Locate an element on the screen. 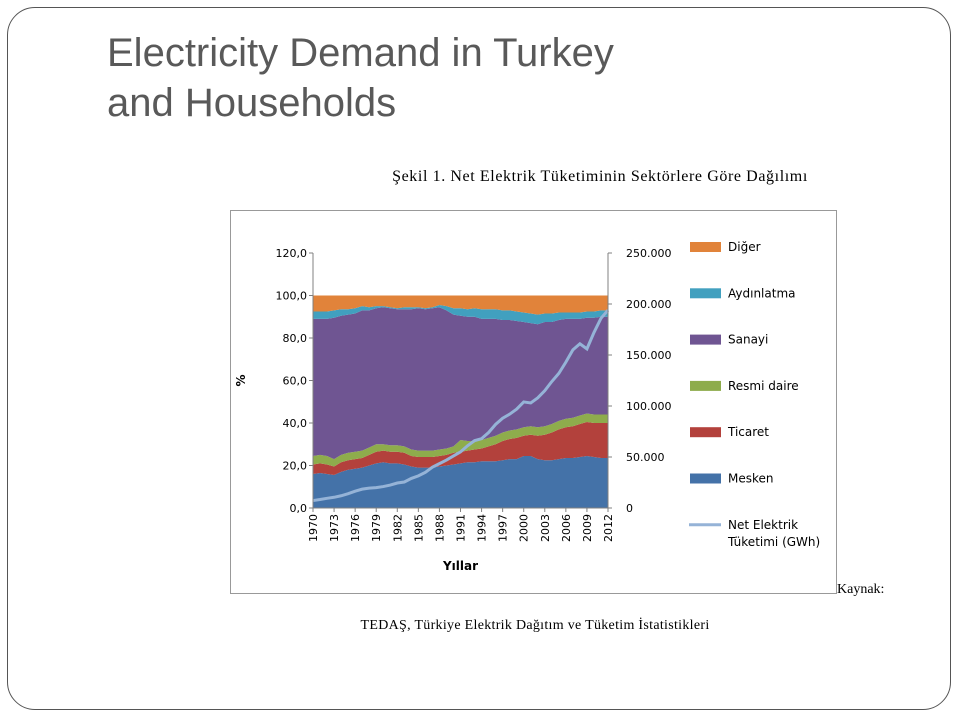  legend-item-mesken: Mesken is located at coordinates (732, 479).